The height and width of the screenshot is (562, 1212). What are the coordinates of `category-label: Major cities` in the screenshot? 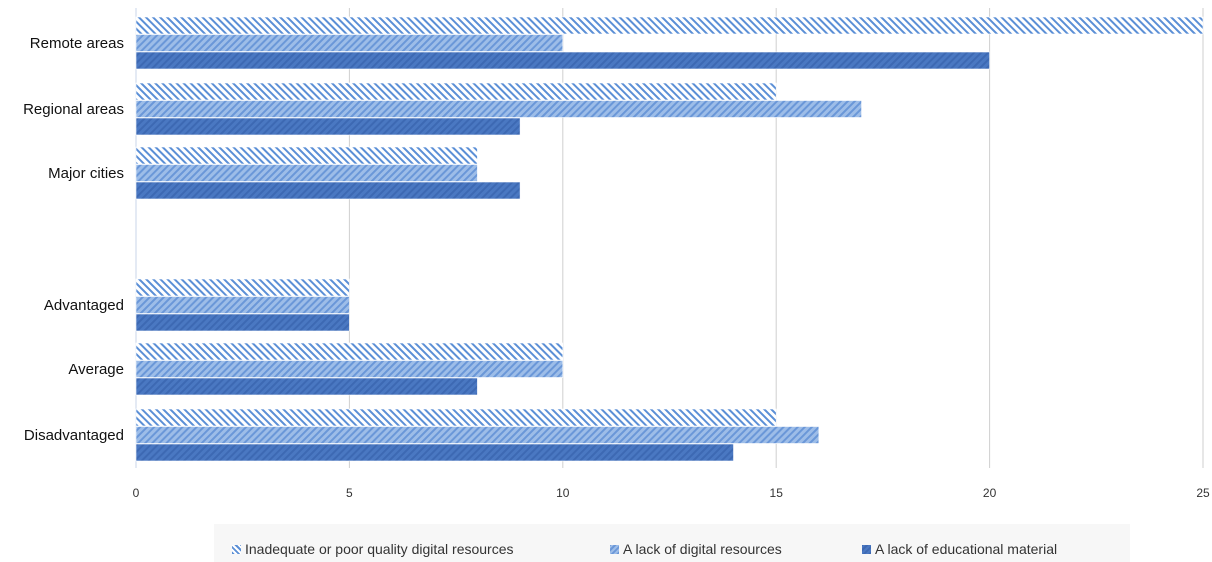 It's located at (86, 173).